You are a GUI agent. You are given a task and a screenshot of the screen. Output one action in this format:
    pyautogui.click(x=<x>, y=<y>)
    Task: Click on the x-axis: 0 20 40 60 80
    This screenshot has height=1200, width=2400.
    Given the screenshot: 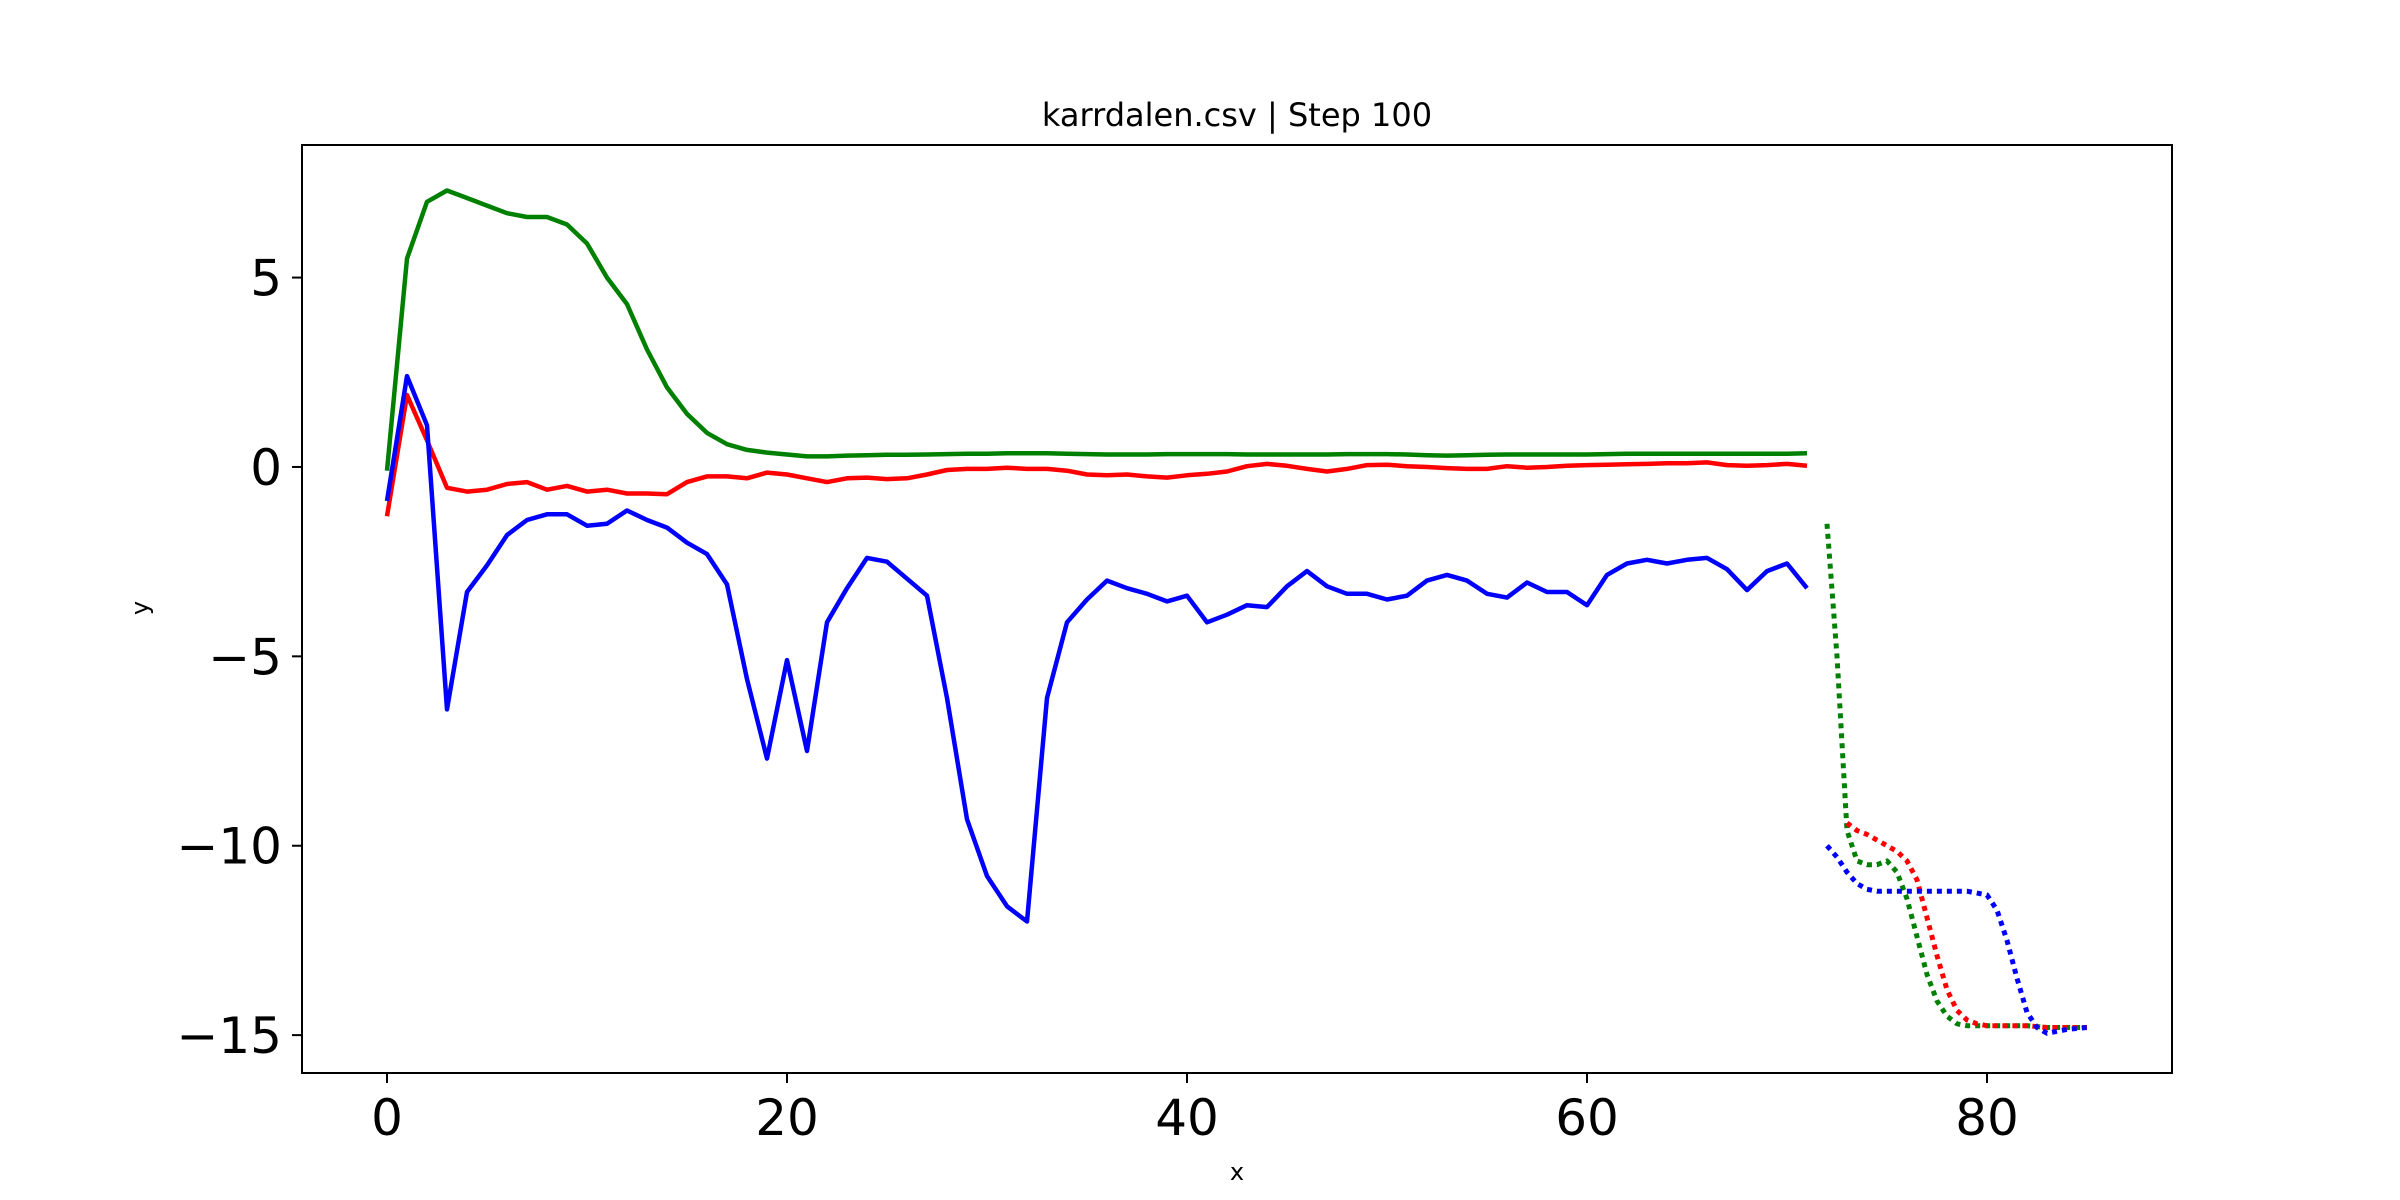 What is the action you would take?
    pyautogui.click(x=1195, y=1110)
    